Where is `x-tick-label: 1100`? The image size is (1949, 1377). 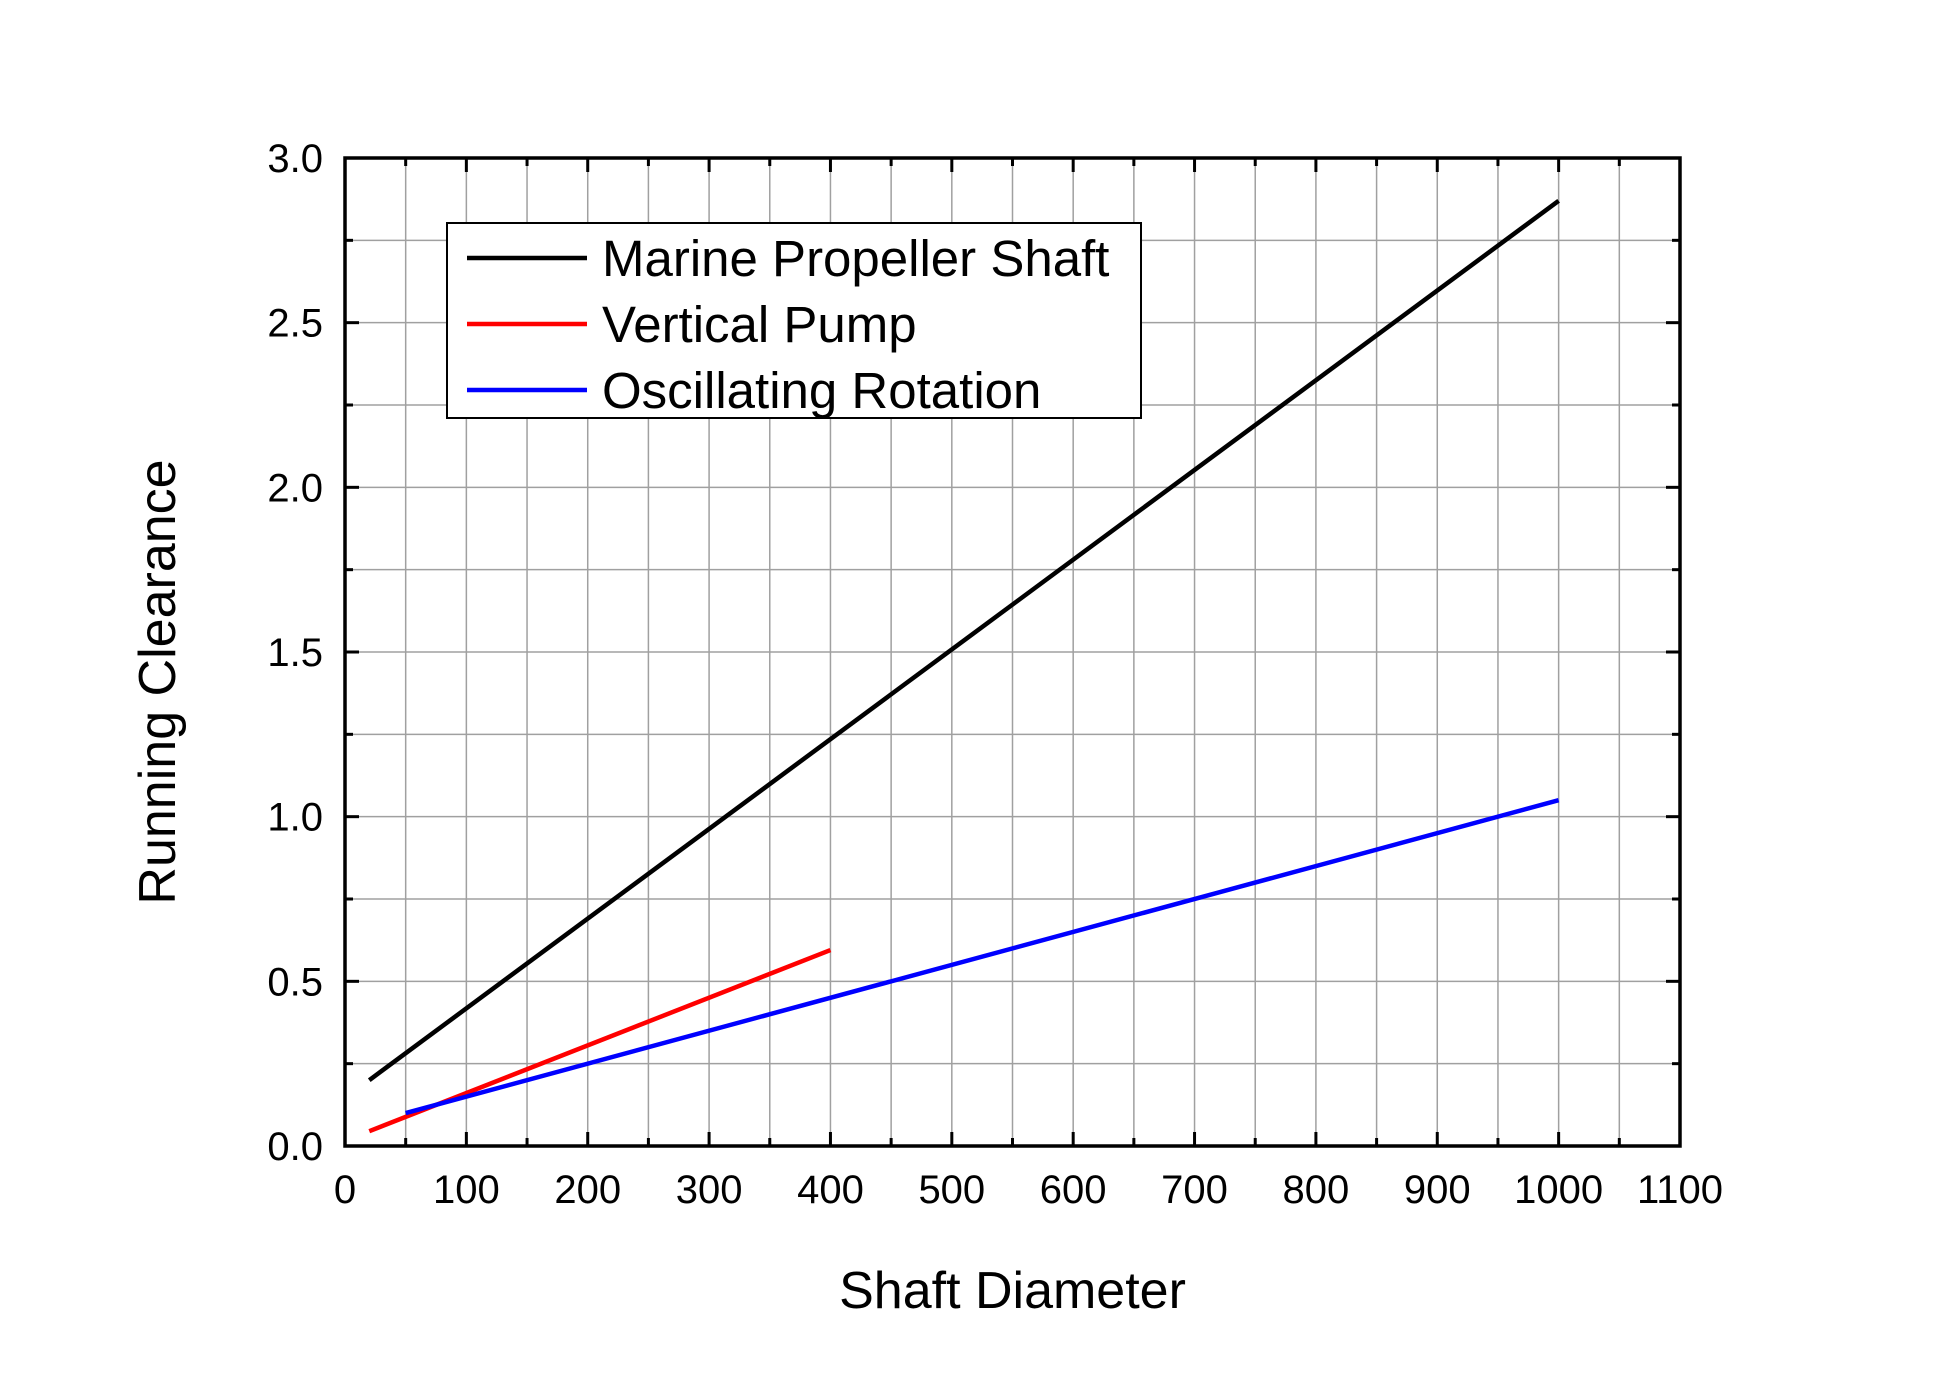 x-tick-label: 1100 is located at coordinates (1680, 1190).